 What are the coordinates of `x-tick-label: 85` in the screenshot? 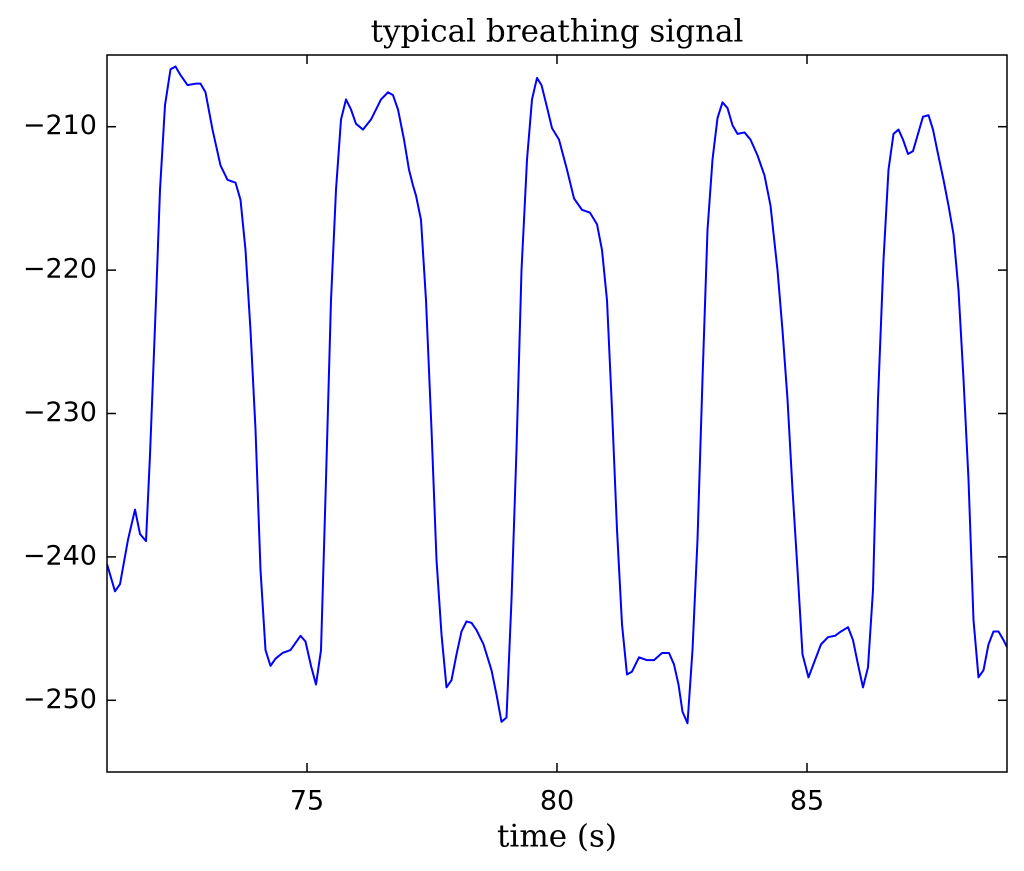 It's located at (807, 801).